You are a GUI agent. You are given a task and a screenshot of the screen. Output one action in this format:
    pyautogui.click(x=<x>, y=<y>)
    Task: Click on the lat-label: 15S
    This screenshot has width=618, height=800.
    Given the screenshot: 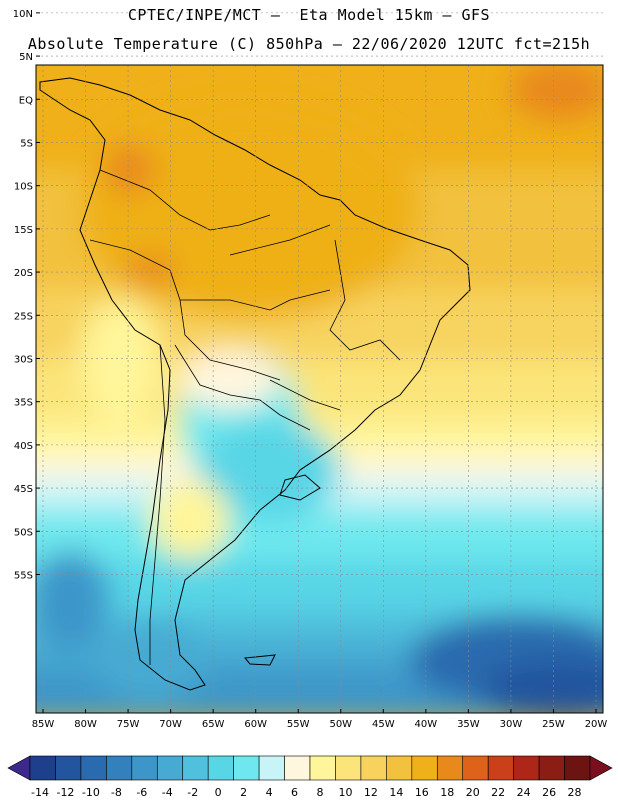 What is the action you would take?
    pyautogui.click(x=23, y=230)
    